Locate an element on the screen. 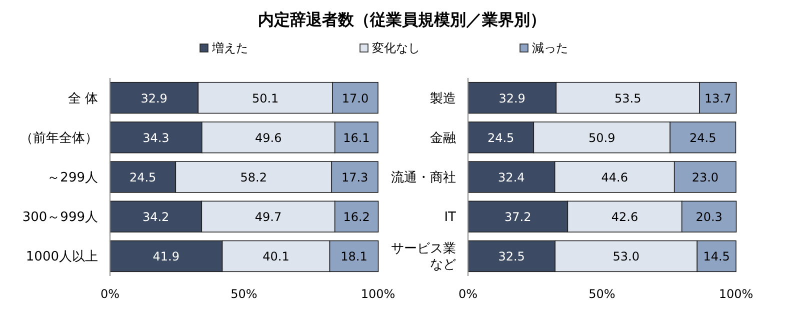 This screenshot has width=804, height=327. y-tick-label: 流通・商社 is located at coordinates (423, 178).